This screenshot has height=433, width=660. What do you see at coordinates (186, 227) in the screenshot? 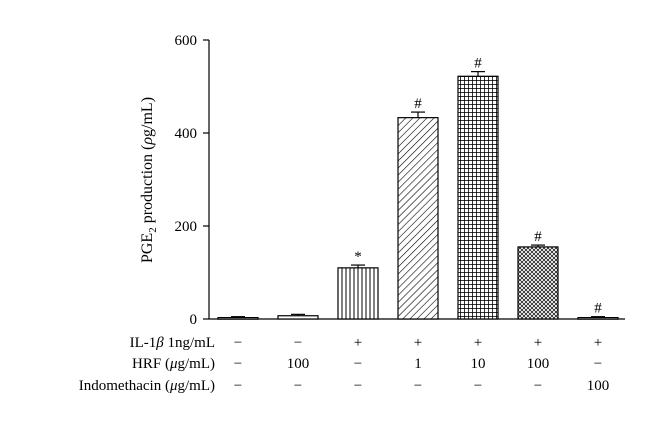
I see `y-tick-label: 200` at bounding box center [186, 227].